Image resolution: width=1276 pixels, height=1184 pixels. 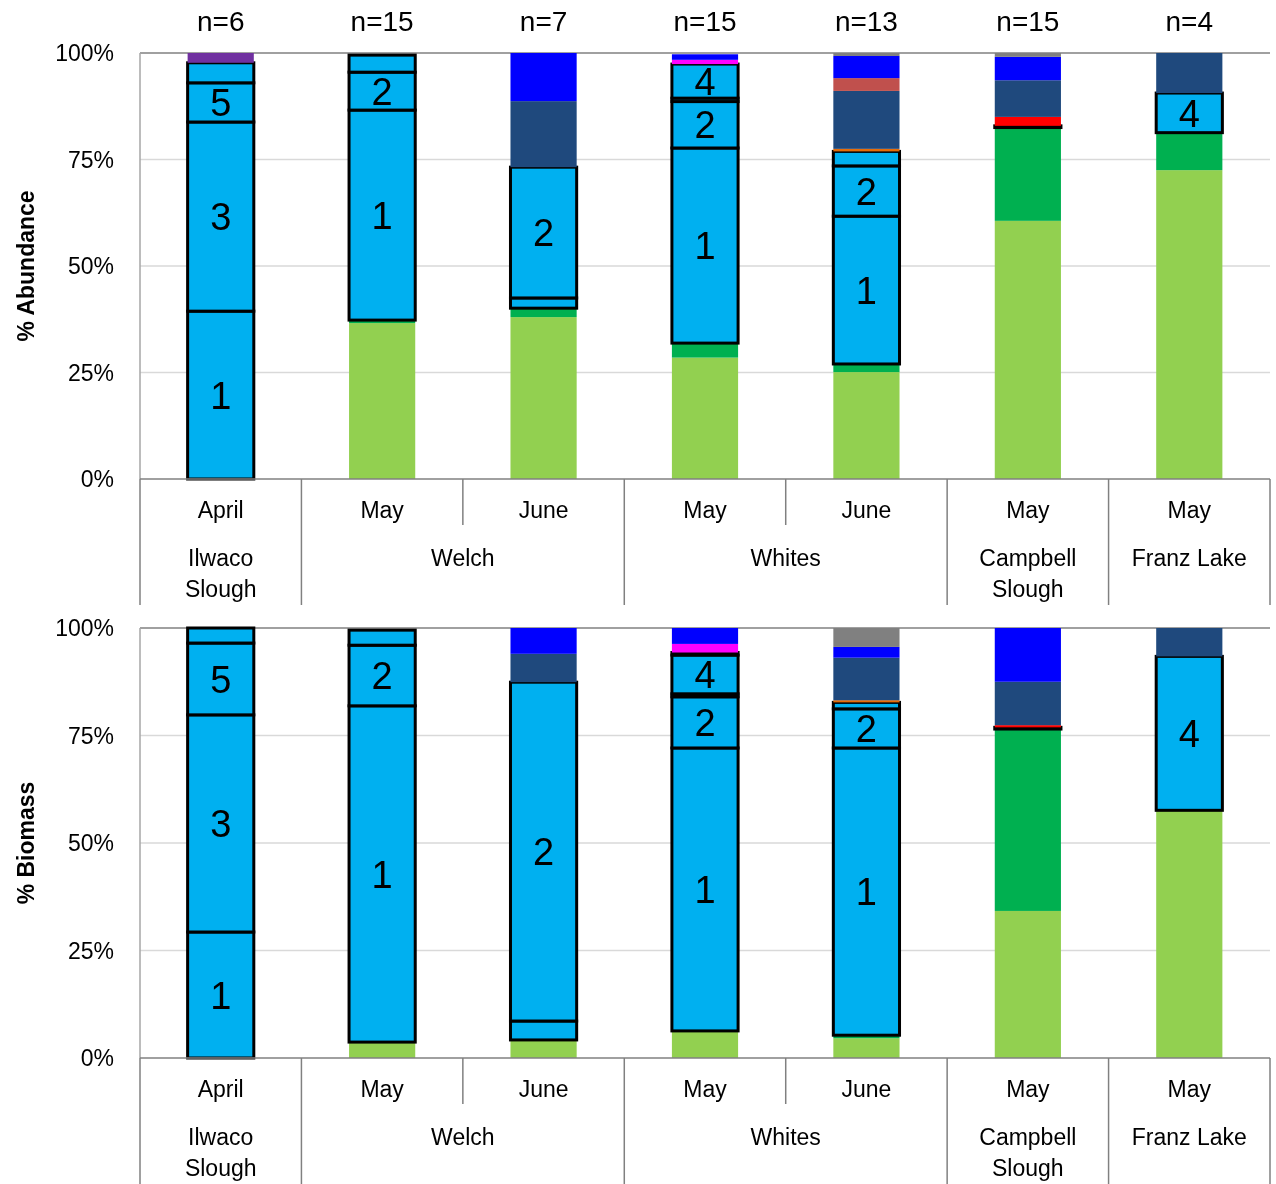 I want to click on text: n=6, so click(x=220, y=21).